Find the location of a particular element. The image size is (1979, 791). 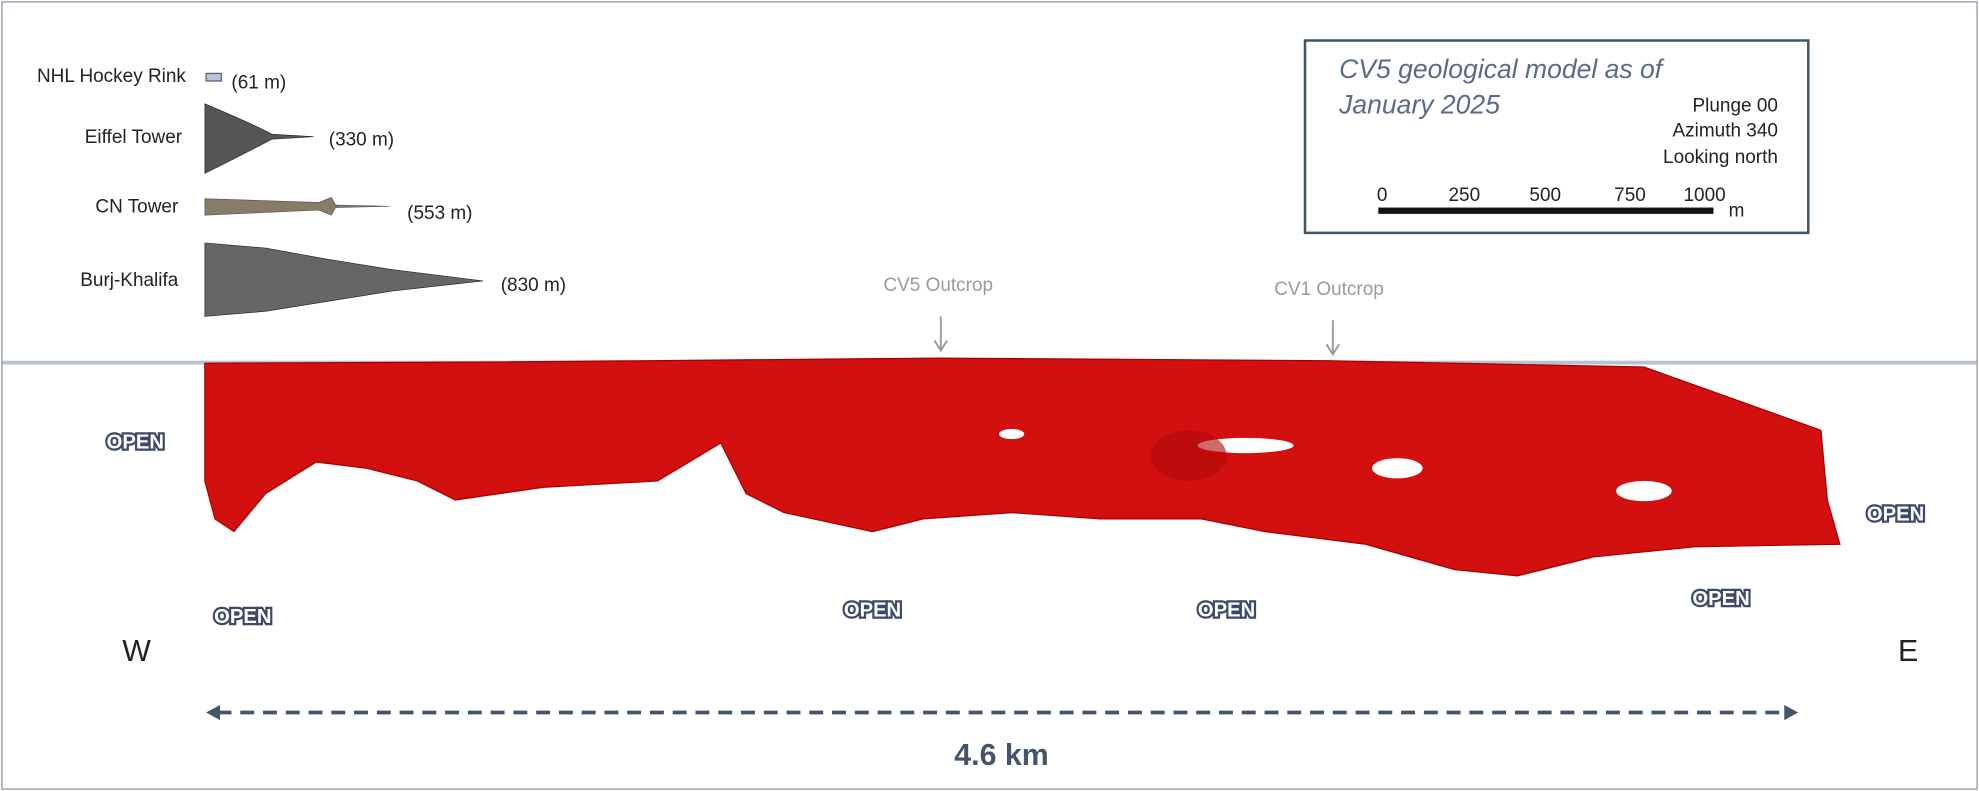

scale-label: 500 is located at coordinates (1545, 195).